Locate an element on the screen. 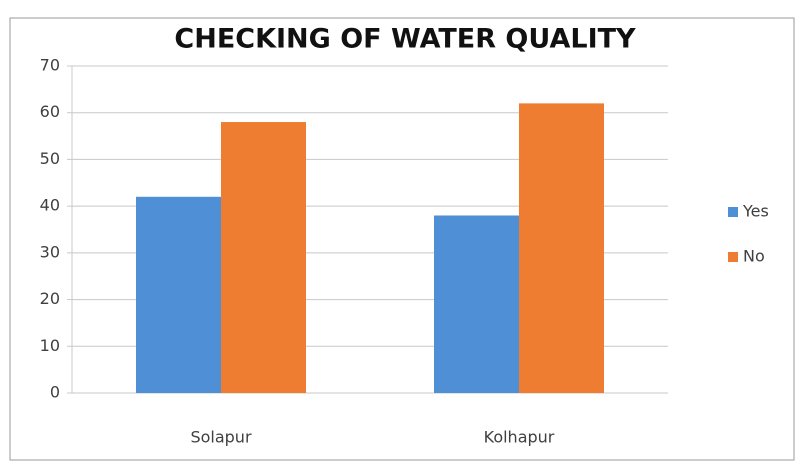 This screenshot has height=463, width=801. y-tick-label: 10 is located at coordinates (50, 345).